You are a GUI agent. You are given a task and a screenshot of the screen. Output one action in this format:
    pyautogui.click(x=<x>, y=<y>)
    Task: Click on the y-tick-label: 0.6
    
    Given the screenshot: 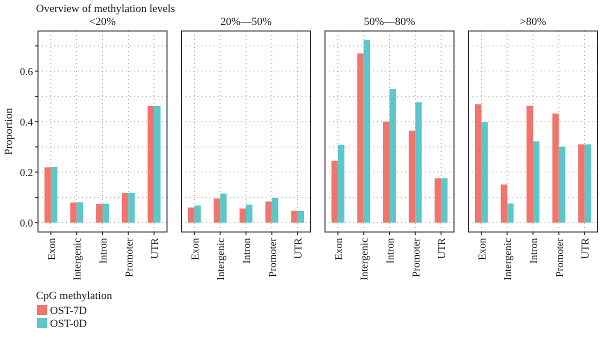 What is the action you would take?
    pyautogui.click(x=26, y=72)
    